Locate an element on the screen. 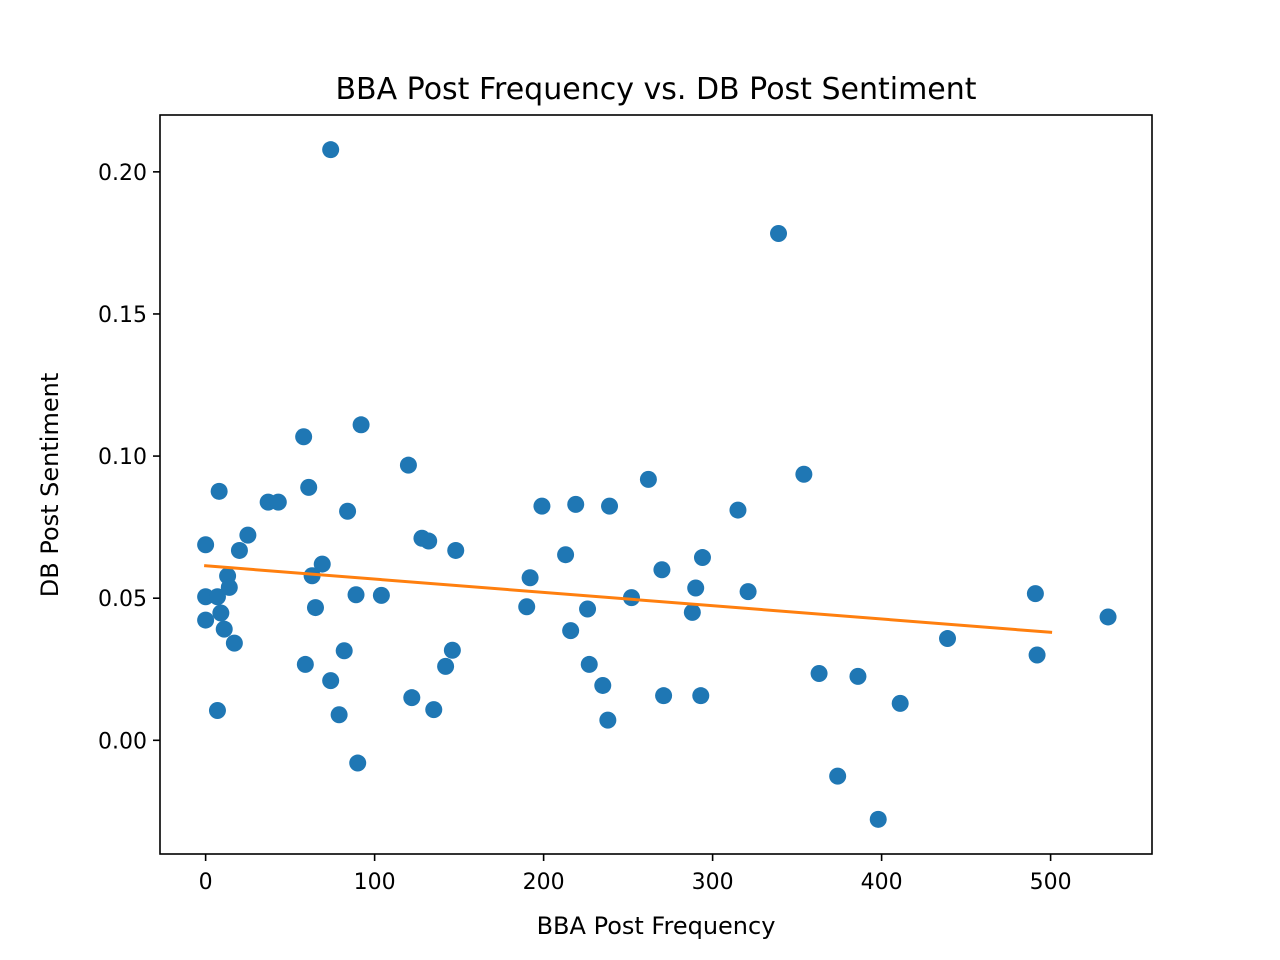 This screenshot has width=1280, height=960. x-axis-title: BBA Post Frequency is located at coordinates (656, 926).